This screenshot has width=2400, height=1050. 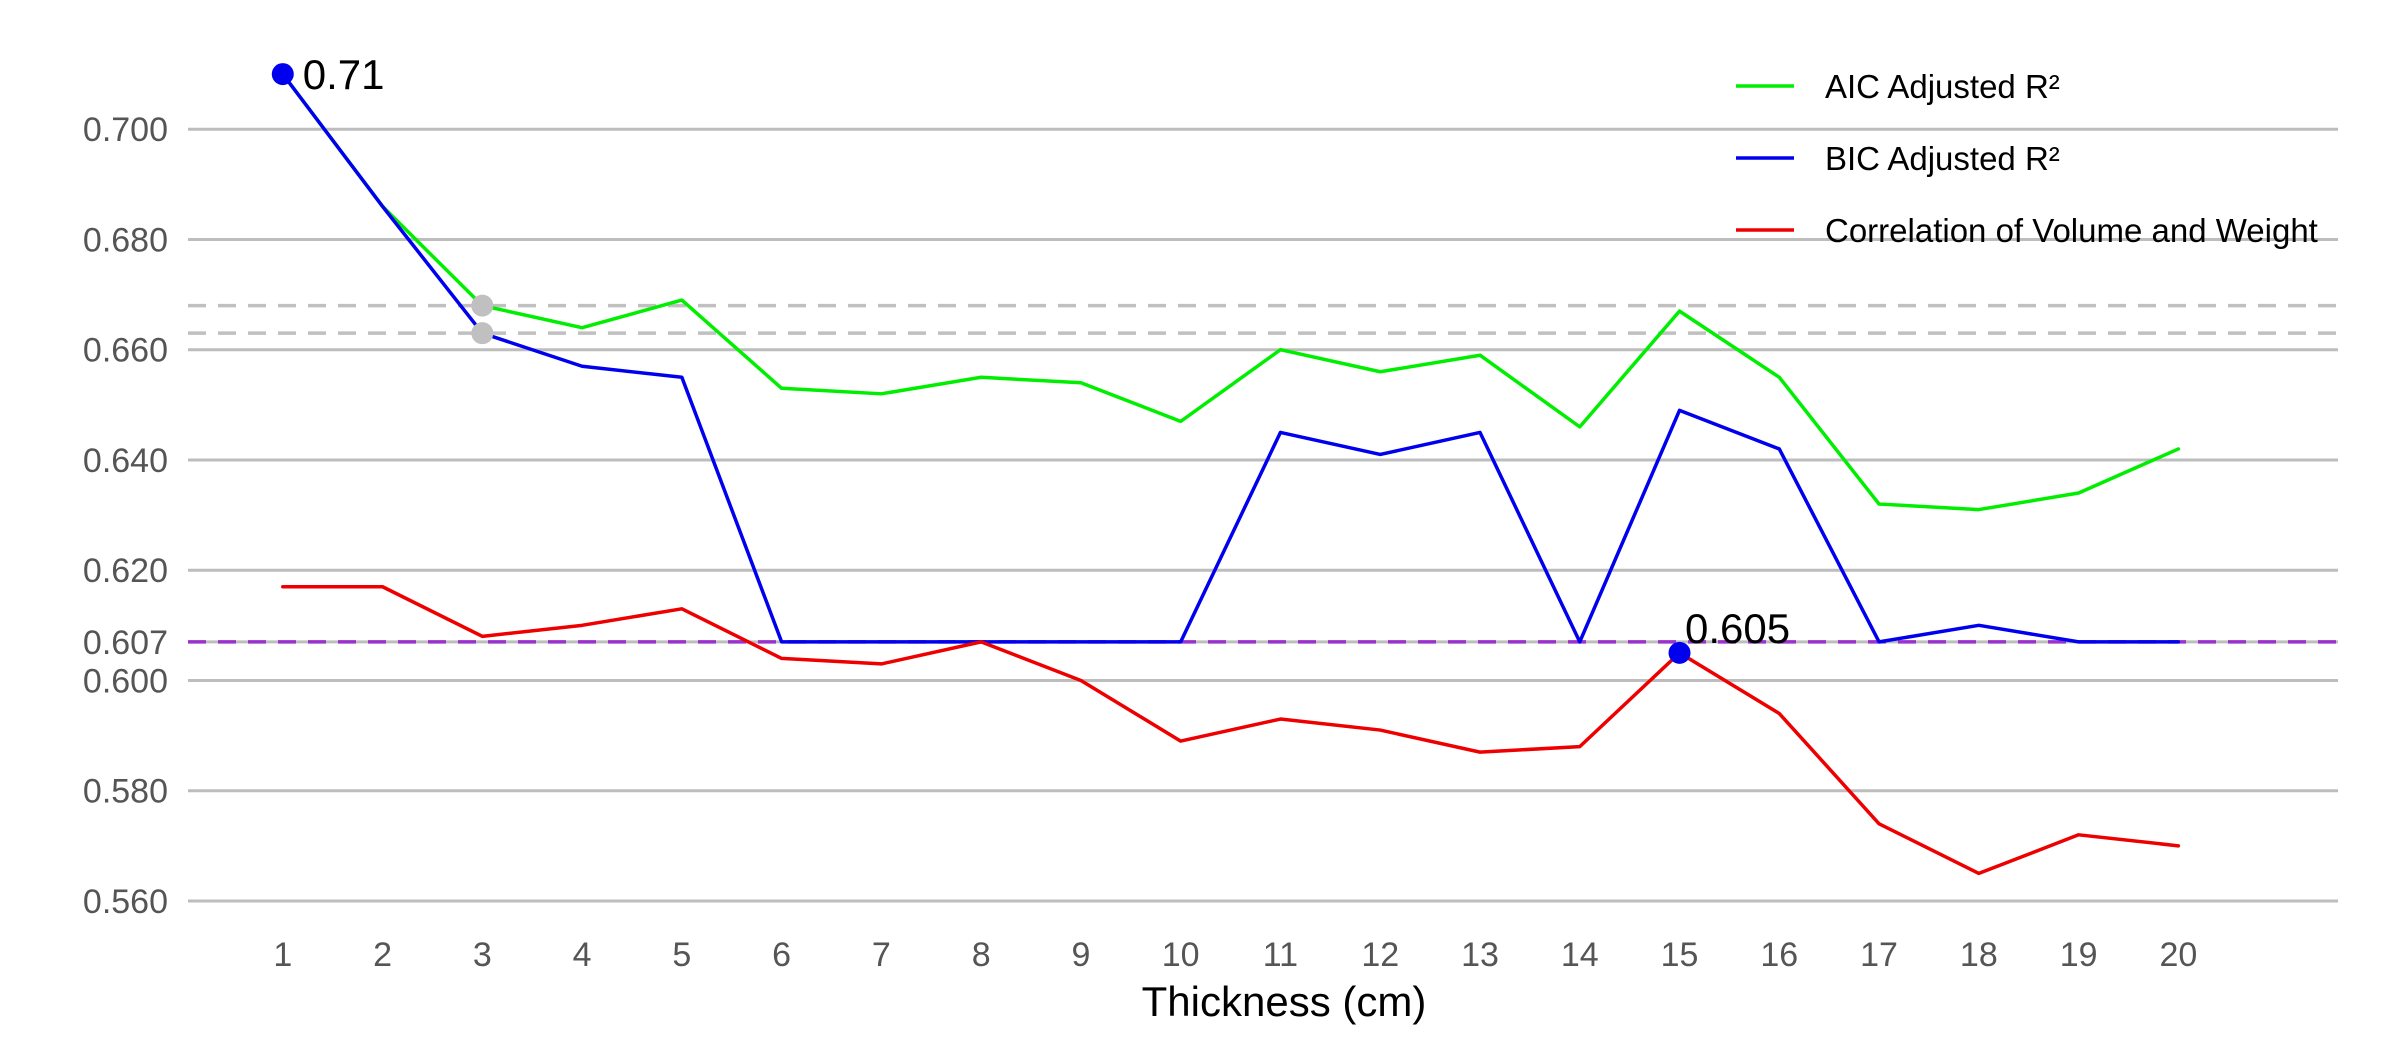 I want to click on y-tick-label: 0.560, so click(x=125, y=902).